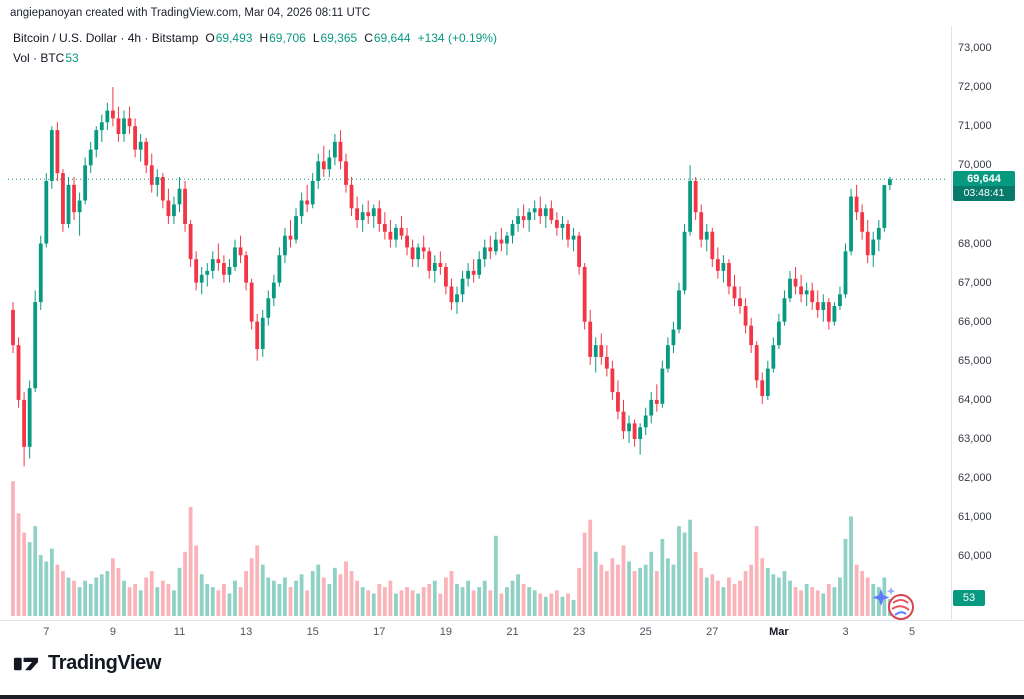 Image resolution: width=1024 pixels, height=699 pixels. What do you see at coordinates (645, 632) in the screenshot?
I see `time-axis-label: 25` at bounding box center [645, 632].